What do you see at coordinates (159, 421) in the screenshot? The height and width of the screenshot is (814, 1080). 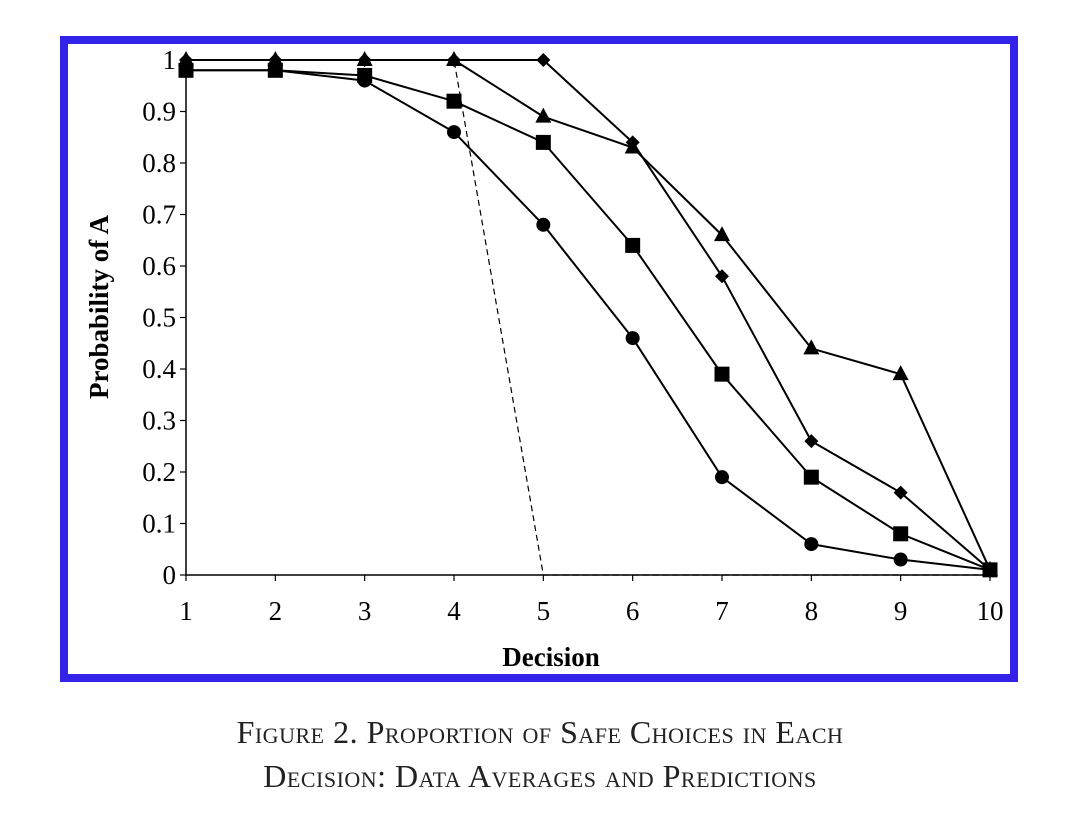 I see `y-tick-label: 0.3` at bounding box center [159, 421].